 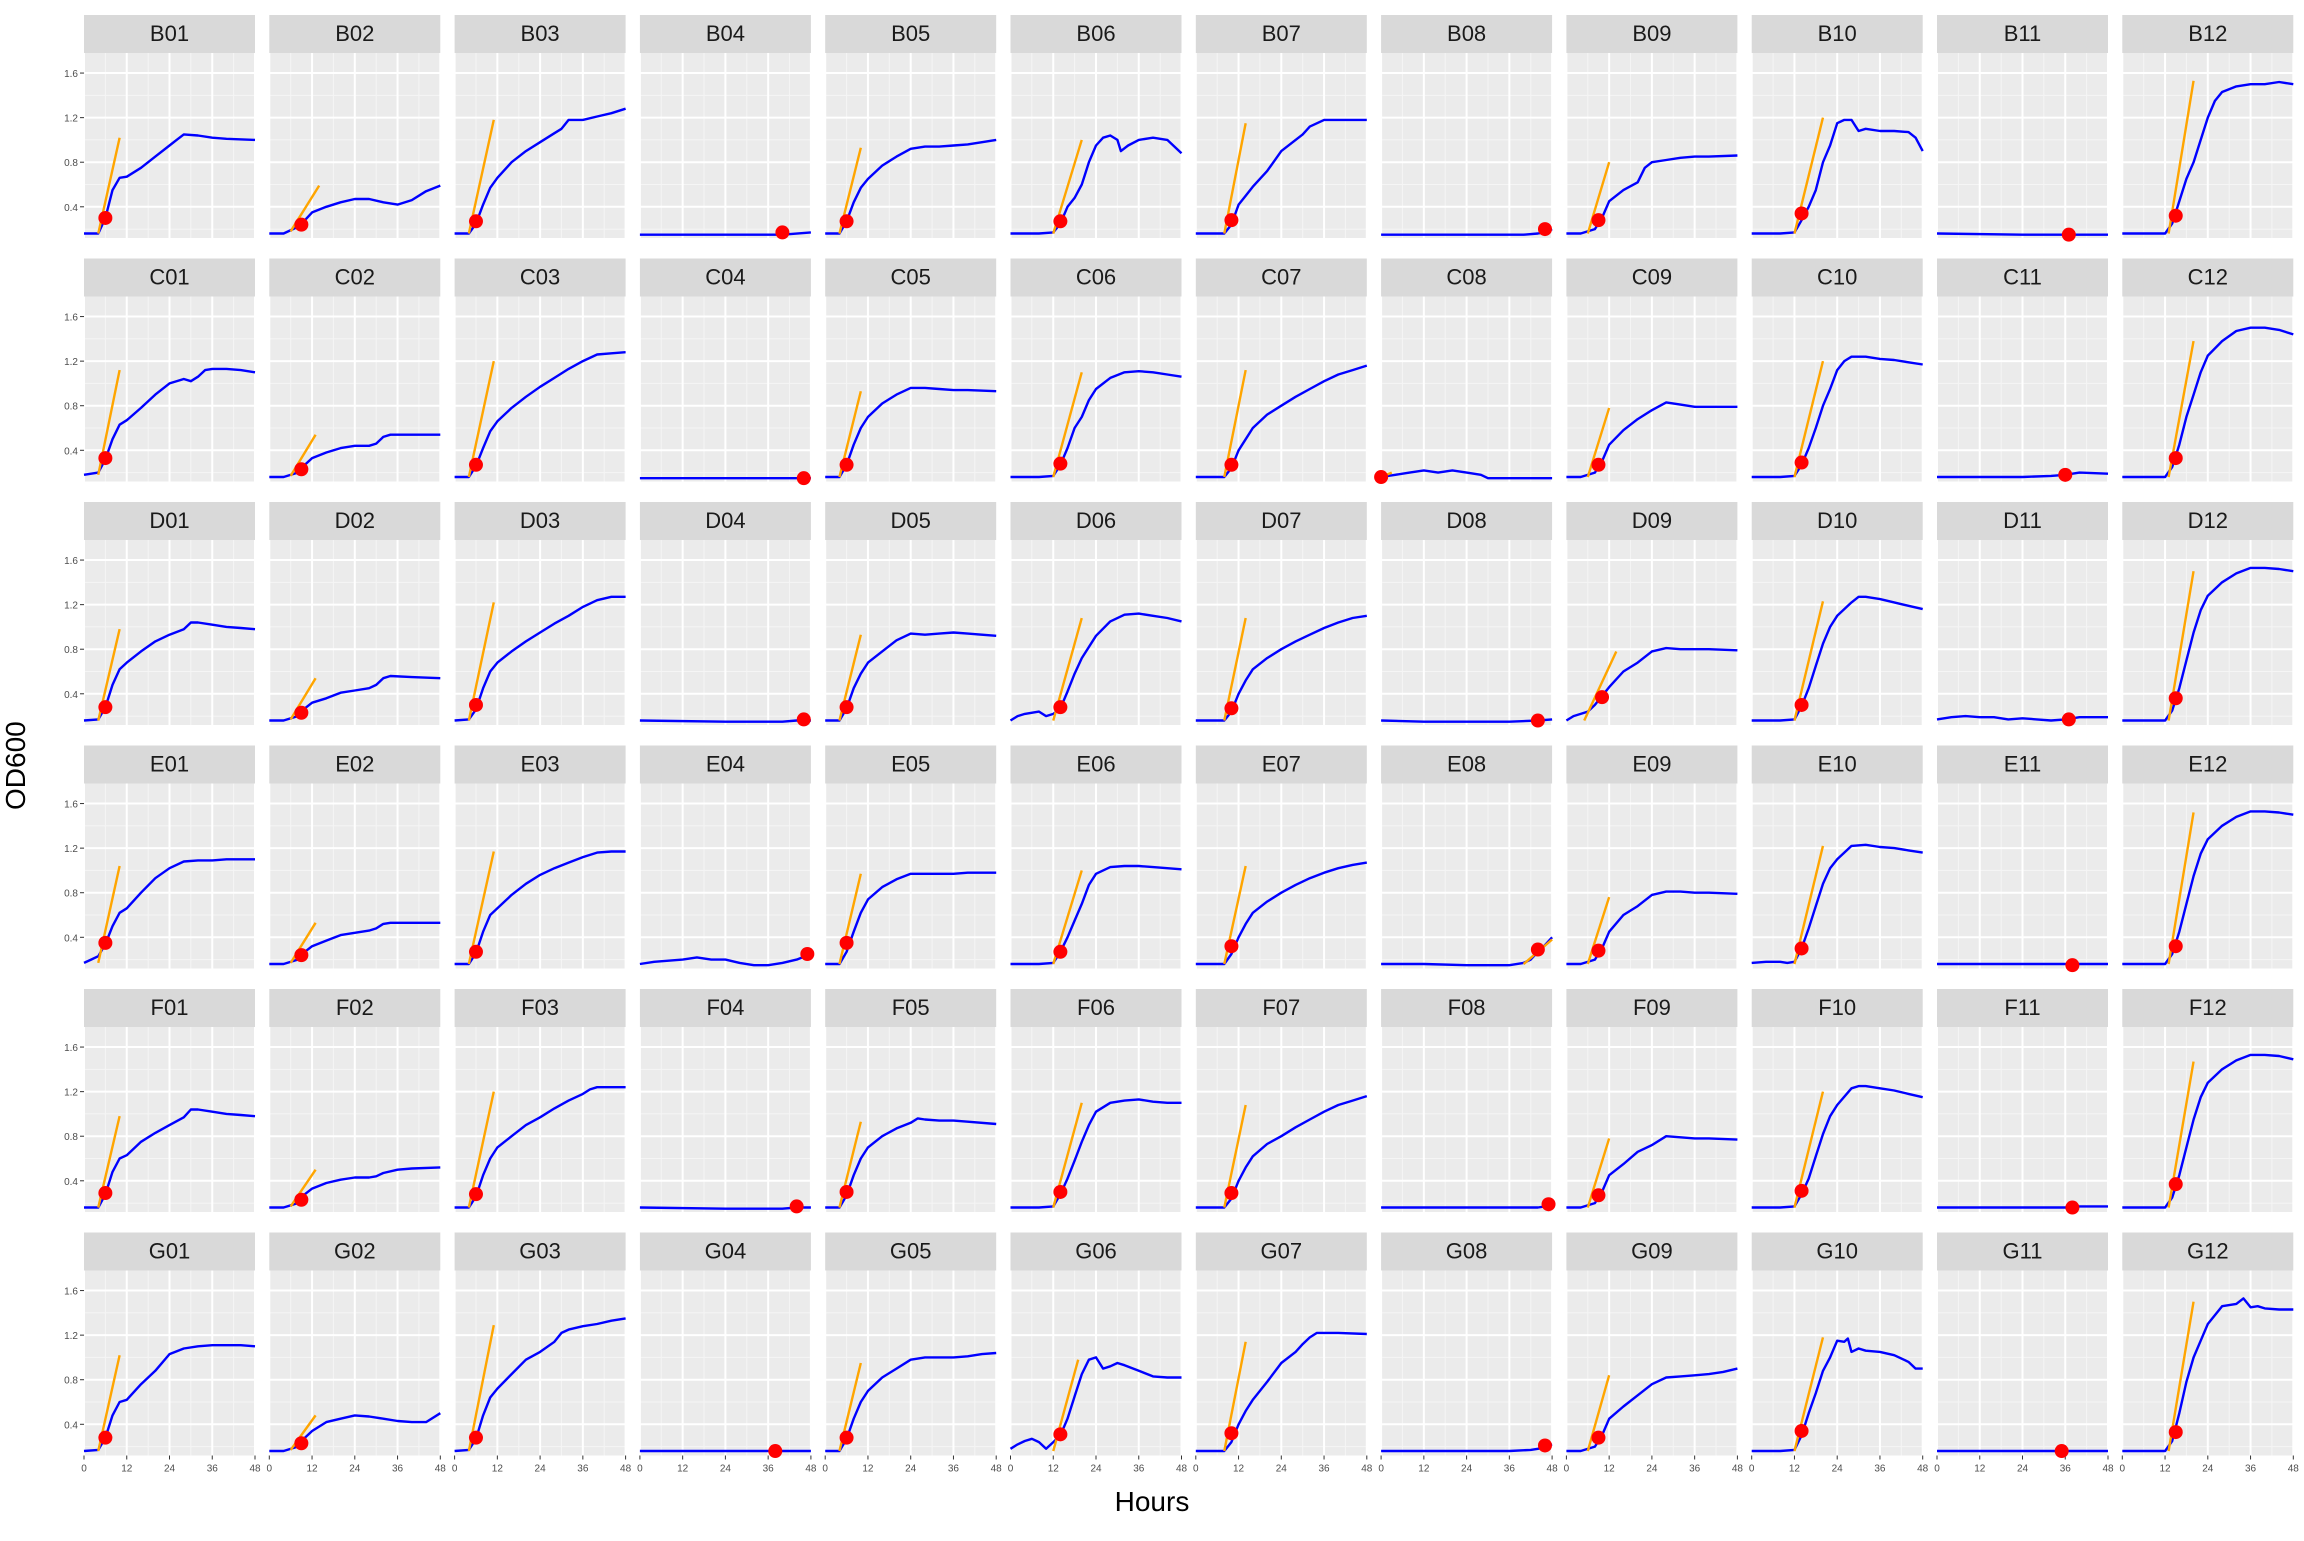 I want to click on x-tick-label: 48, so click(x=1182, y=1469).